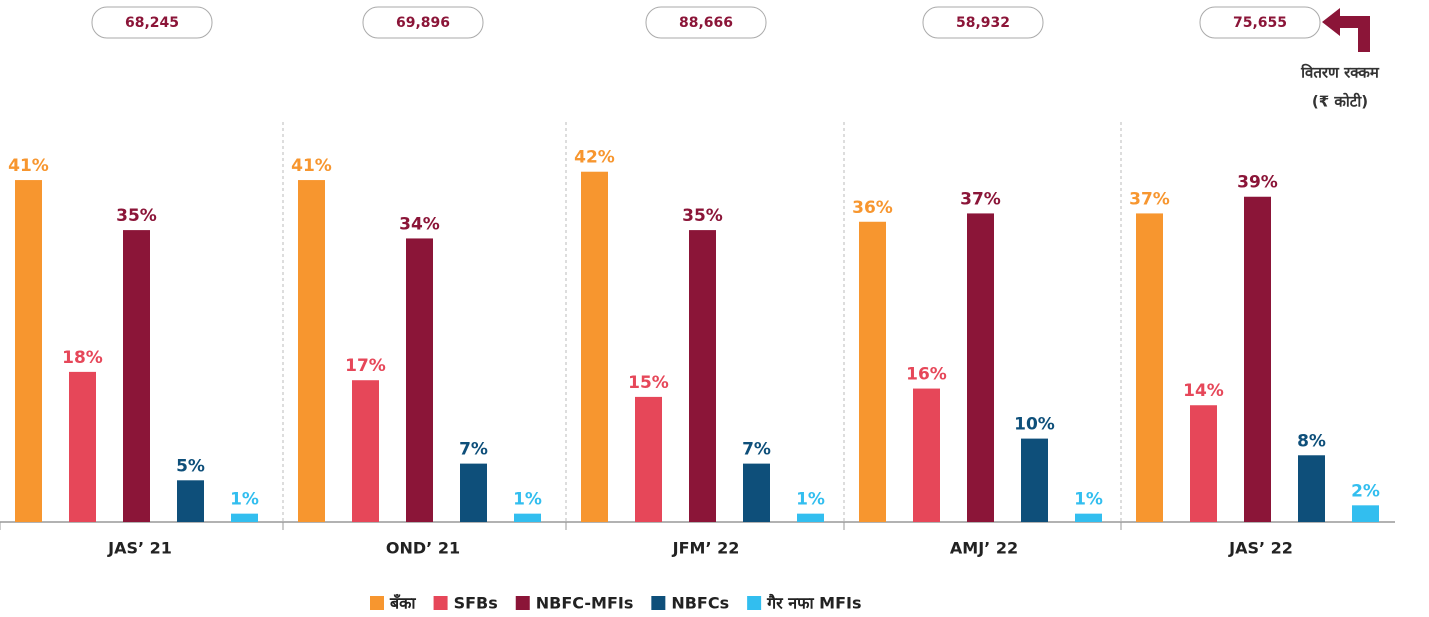  I want to click on group-total: 88,666, so click(706, 23).